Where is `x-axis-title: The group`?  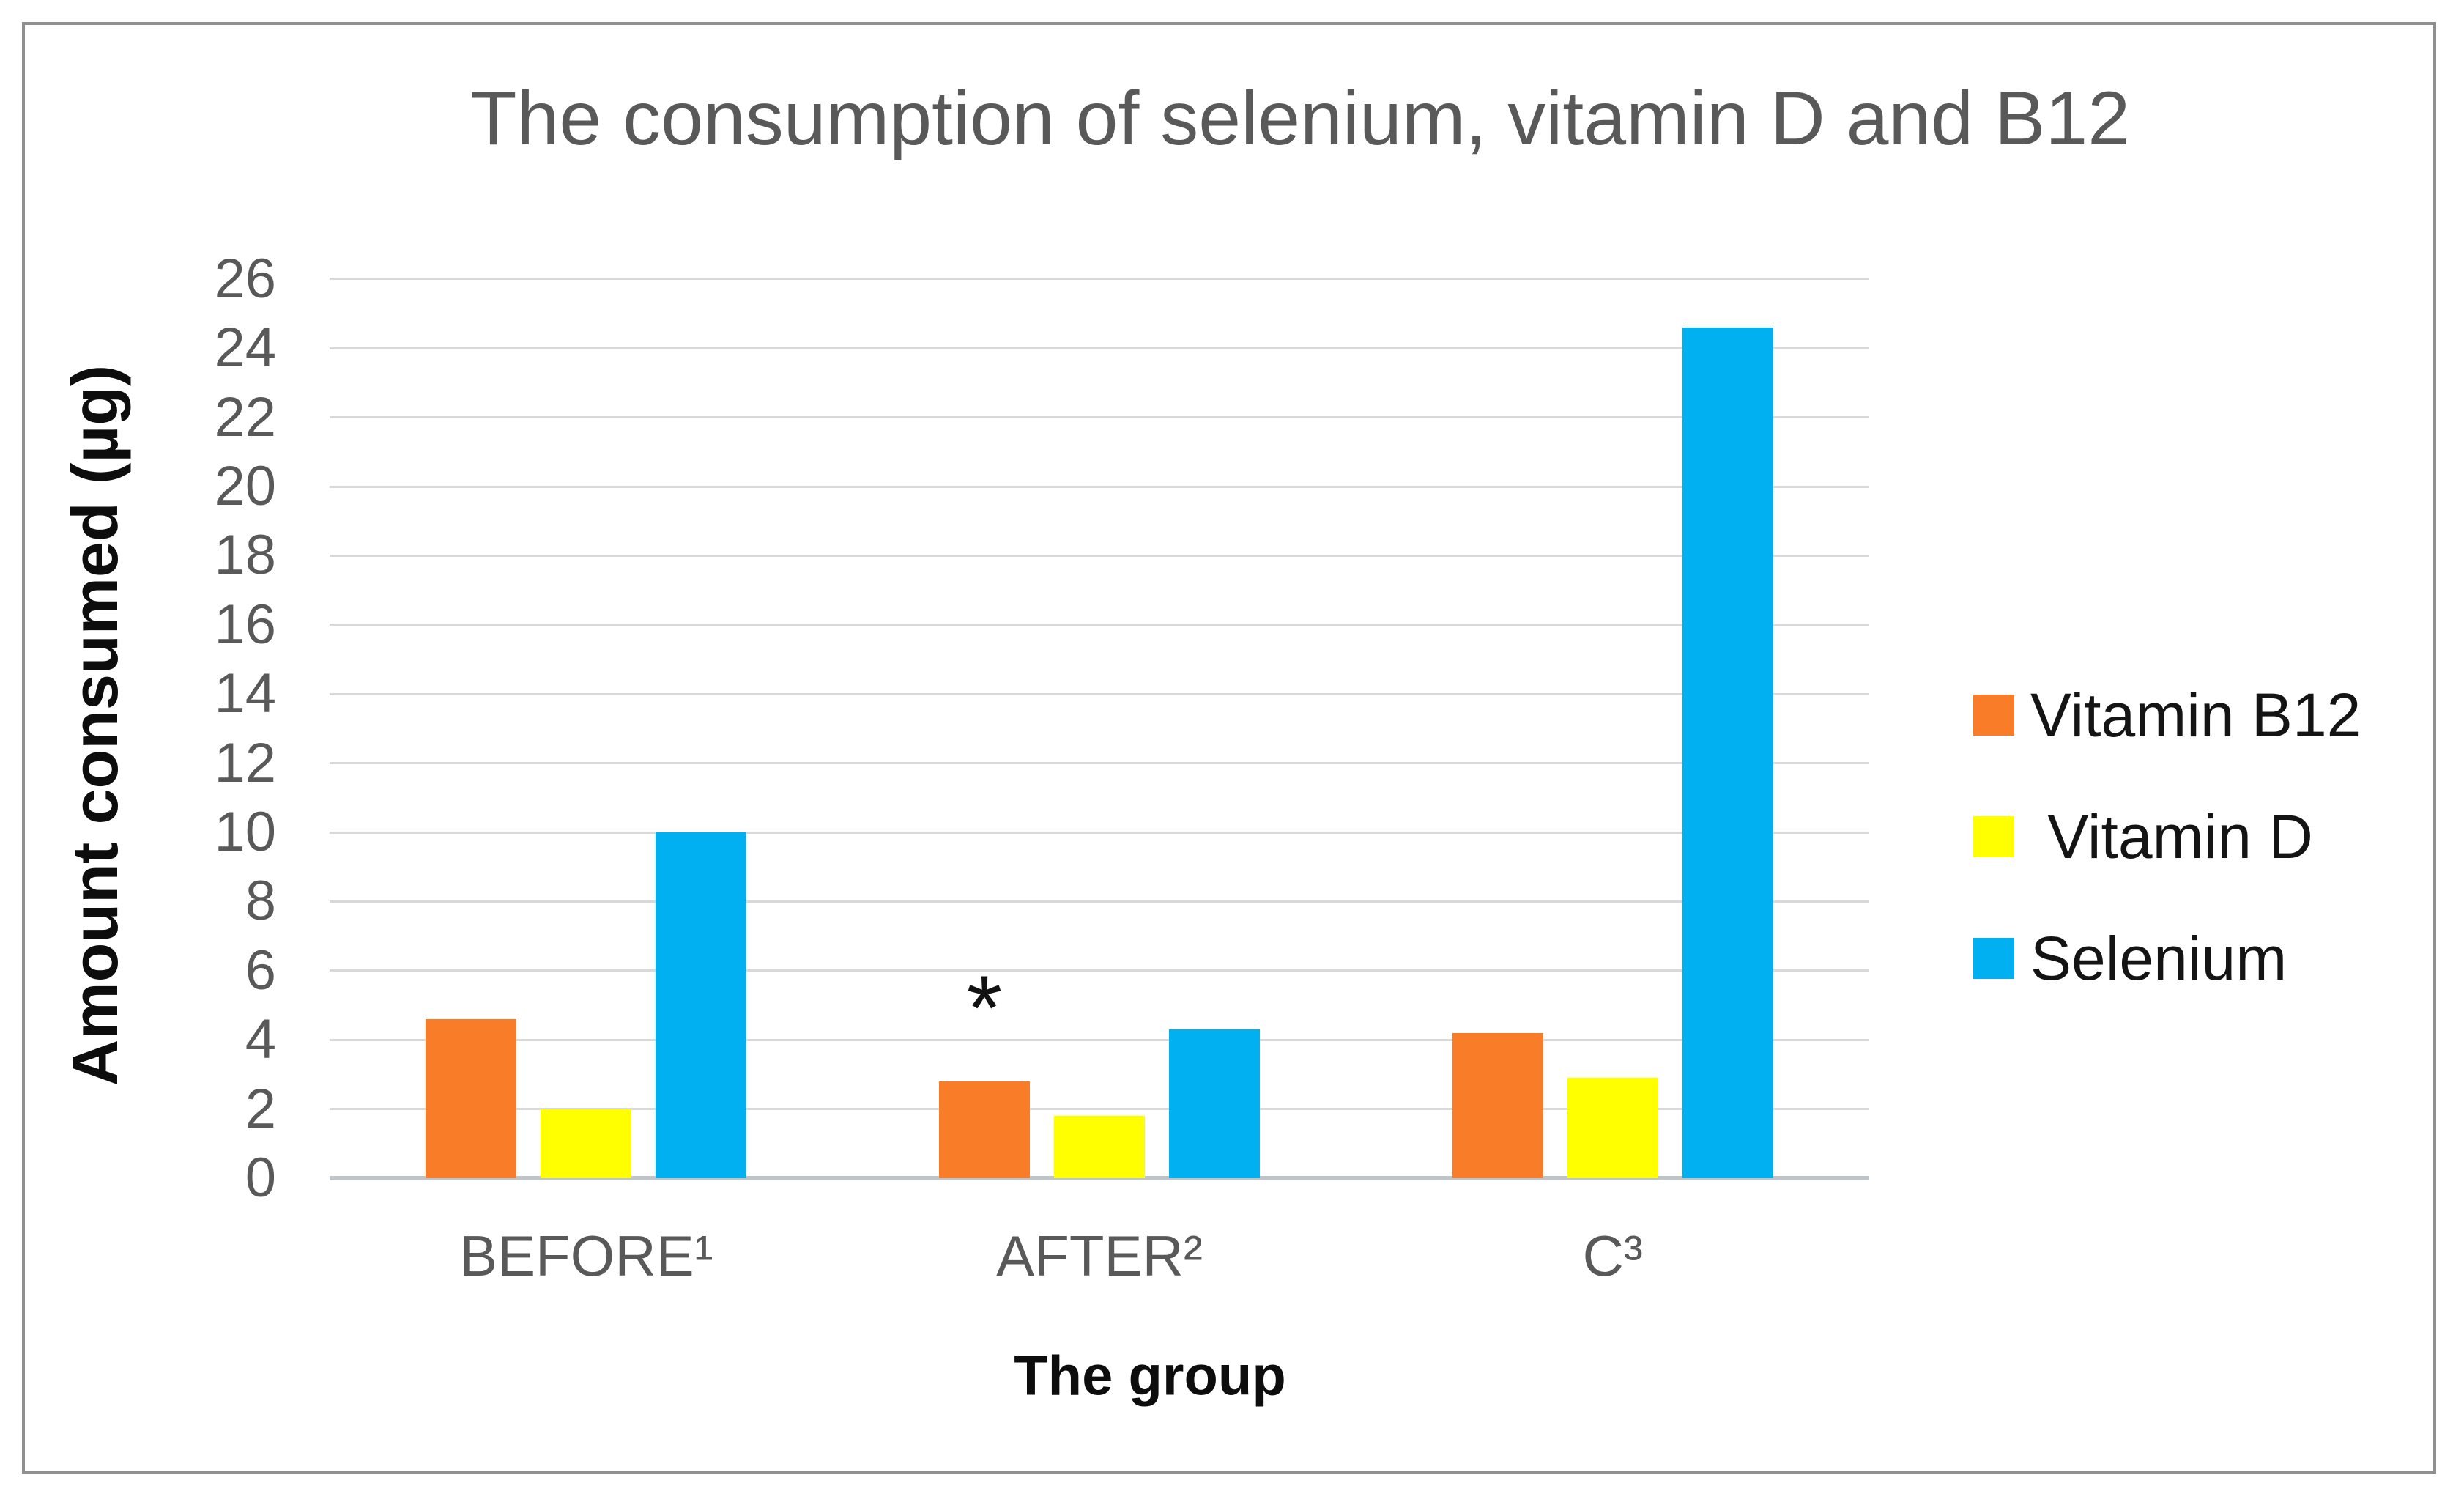
x-axis-title: The group is located at coordinates (1150, 1375).